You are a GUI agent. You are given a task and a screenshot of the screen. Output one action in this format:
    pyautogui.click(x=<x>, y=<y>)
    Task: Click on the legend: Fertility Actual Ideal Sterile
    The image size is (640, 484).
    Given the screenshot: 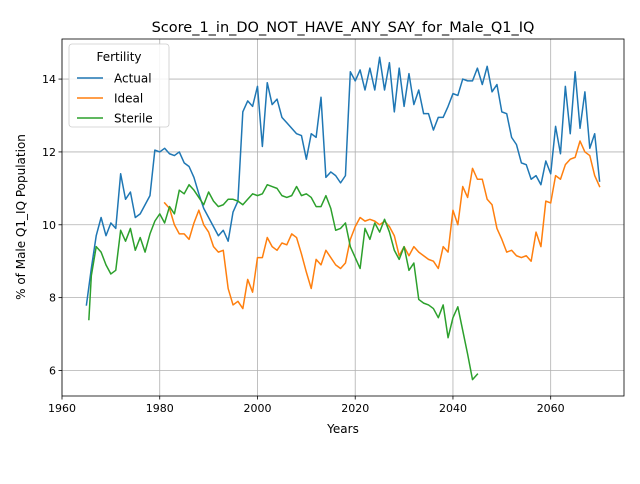 What is the action you would take?
    pyautogui.click(x=119, y=85)
    